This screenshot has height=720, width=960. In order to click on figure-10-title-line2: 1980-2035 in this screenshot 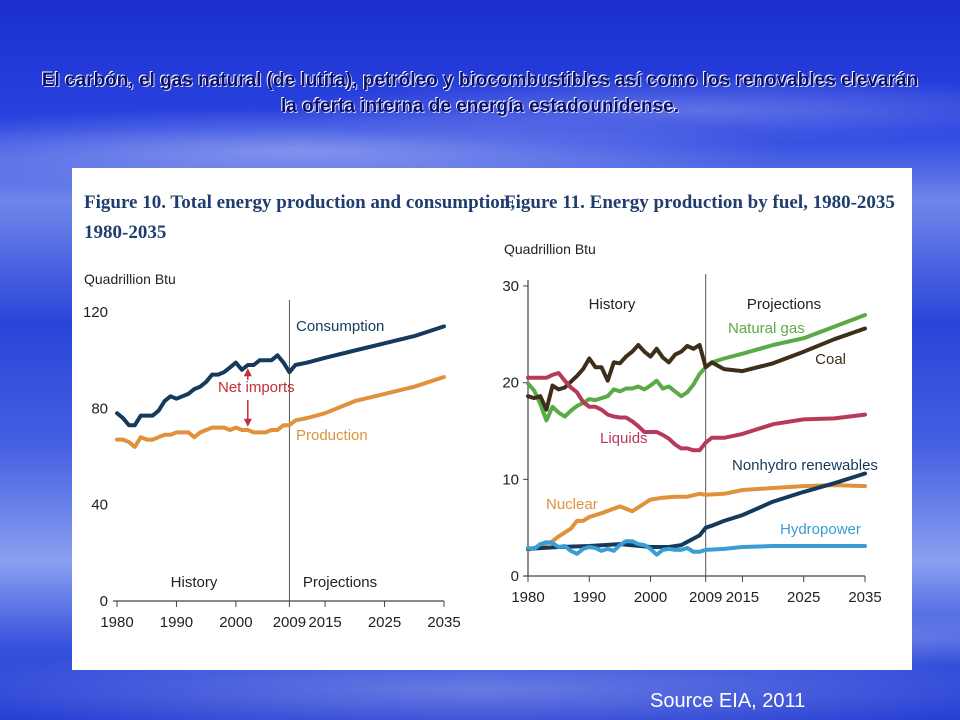, I will do `click(125, 232)`.